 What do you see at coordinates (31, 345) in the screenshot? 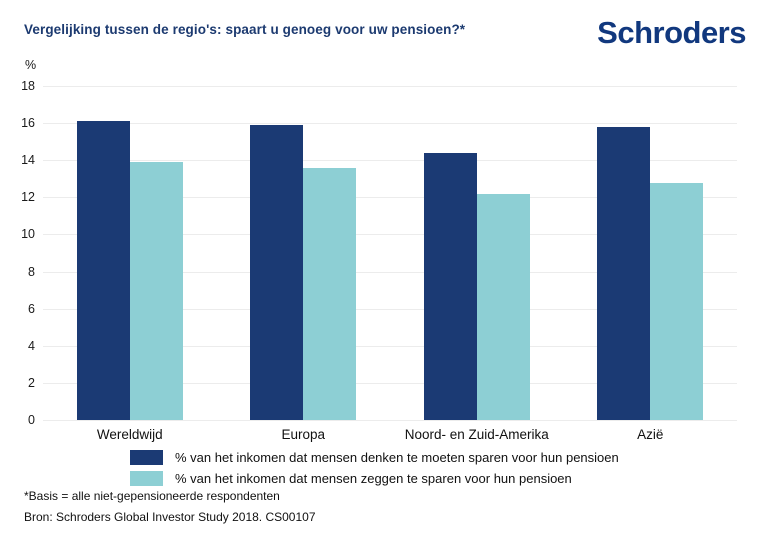
I see `y-axis-tick-label: 4` at bounding box center [31, 345].